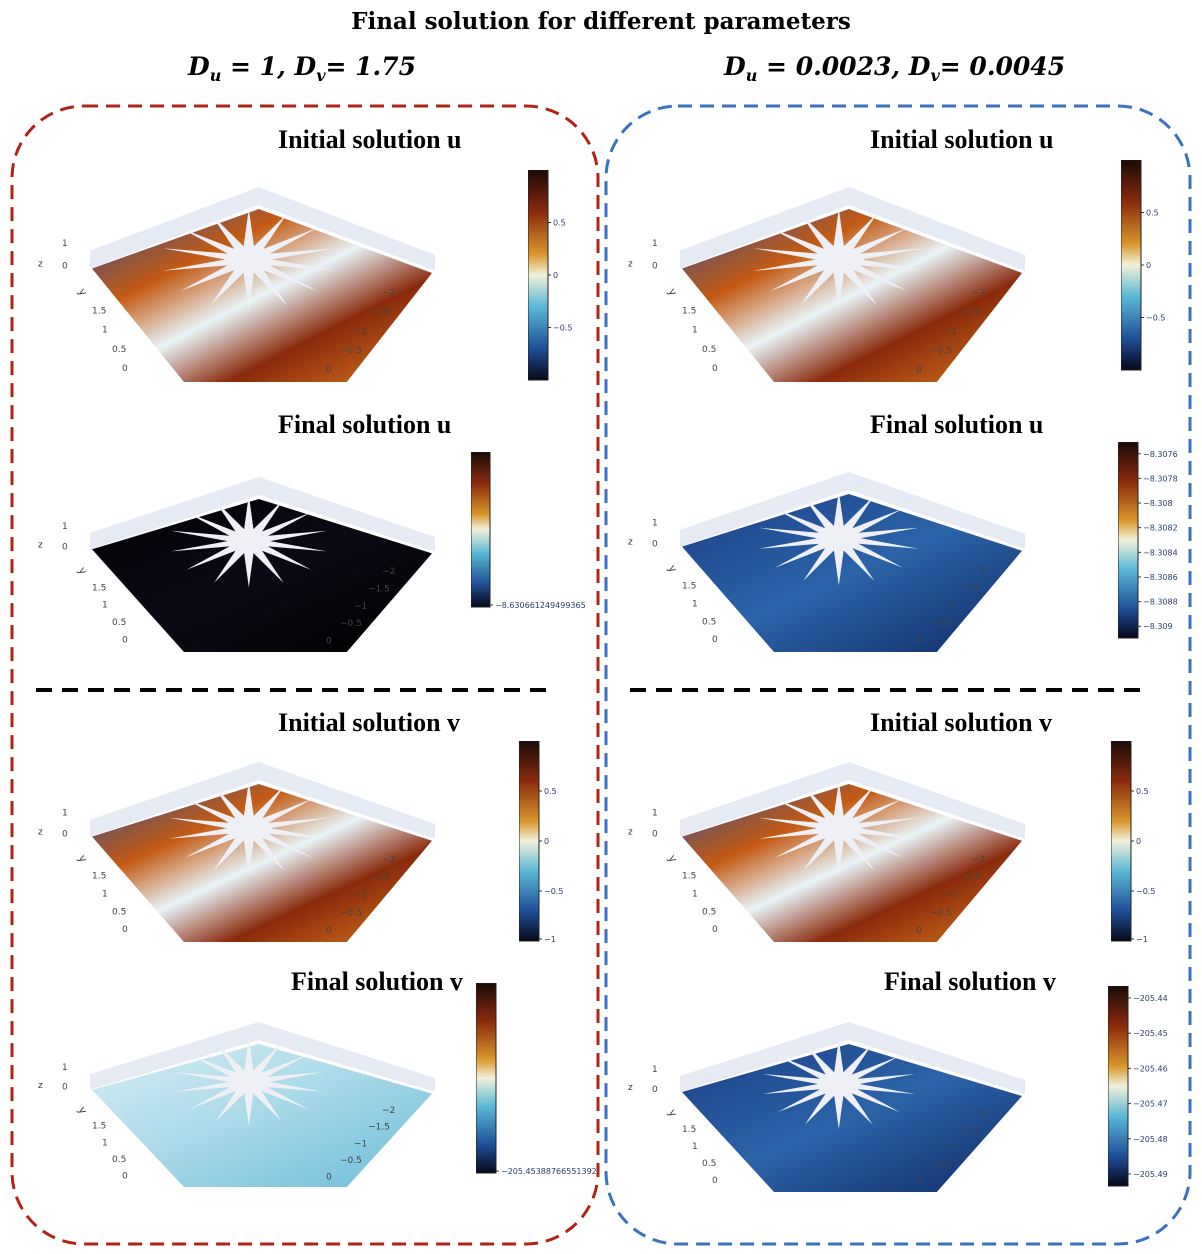  I want to click on x-tick: −0.5, so click(941, 1165).